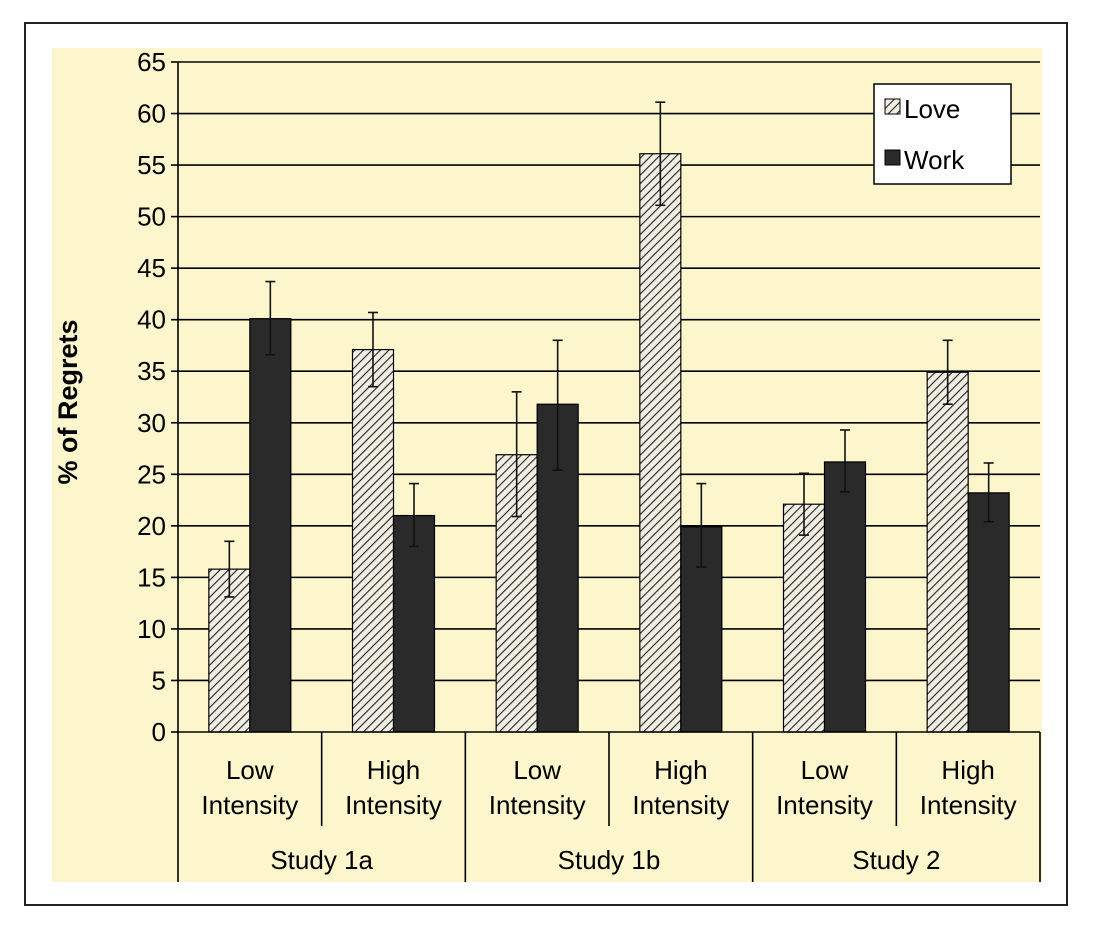 The height and width of the screenshot is (934, 1094). I want to click on y-tick-label: 10, so click(151, 629).